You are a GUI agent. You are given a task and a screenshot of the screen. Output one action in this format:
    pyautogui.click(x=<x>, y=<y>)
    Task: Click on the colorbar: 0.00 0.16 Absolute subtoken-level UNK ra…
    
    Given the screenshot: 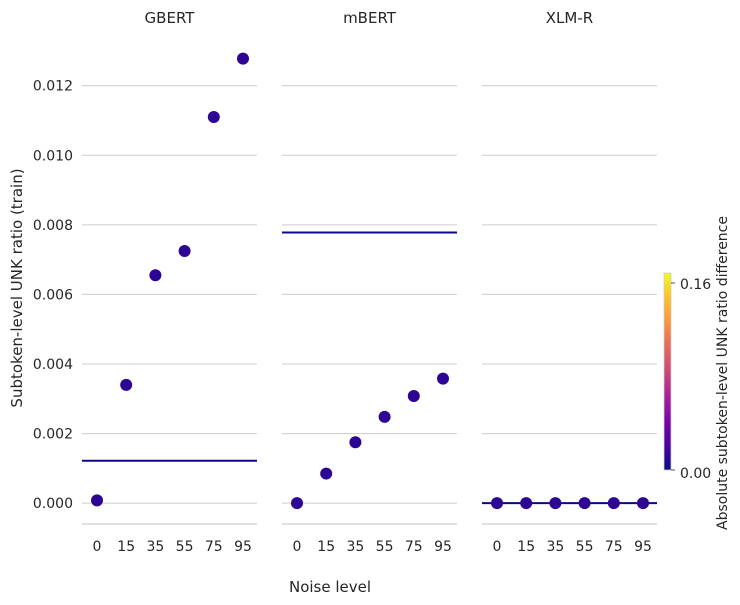 What is the action you would take?
    pyautogui.click(x=697, y=373)
    